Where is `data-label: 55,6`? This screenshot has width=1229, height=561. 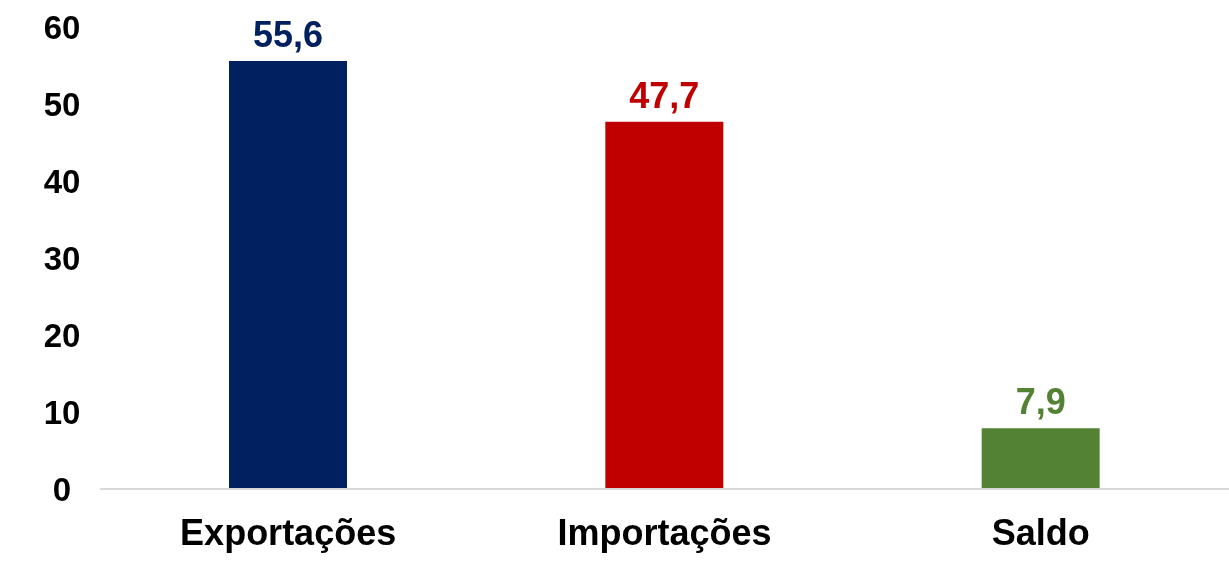
data-label: 55,6 is located at coordinates (288, 34).